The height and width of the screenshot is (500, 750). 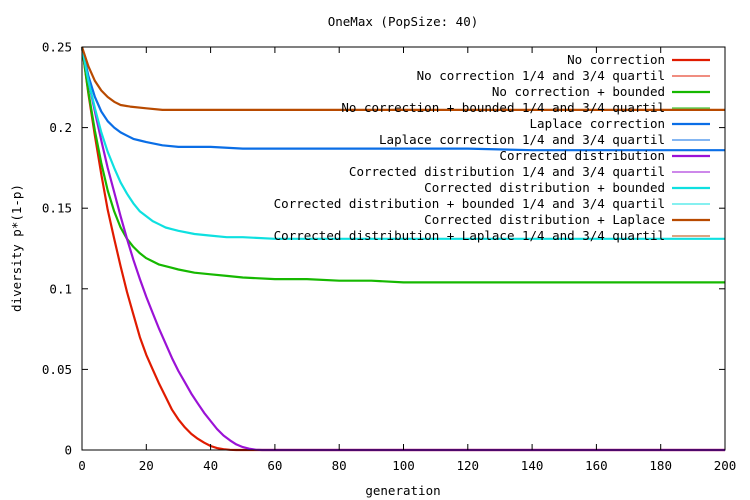 I want to click on x-tick-label: 0, so click(x=82, y=465).